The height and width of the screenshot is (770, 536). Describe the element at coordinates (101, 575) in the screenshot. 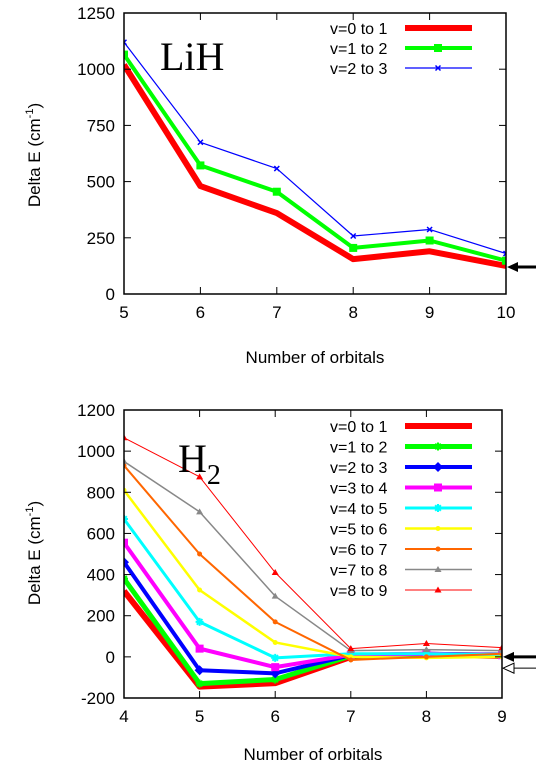

I see `y-tick-label: 400` at that location.